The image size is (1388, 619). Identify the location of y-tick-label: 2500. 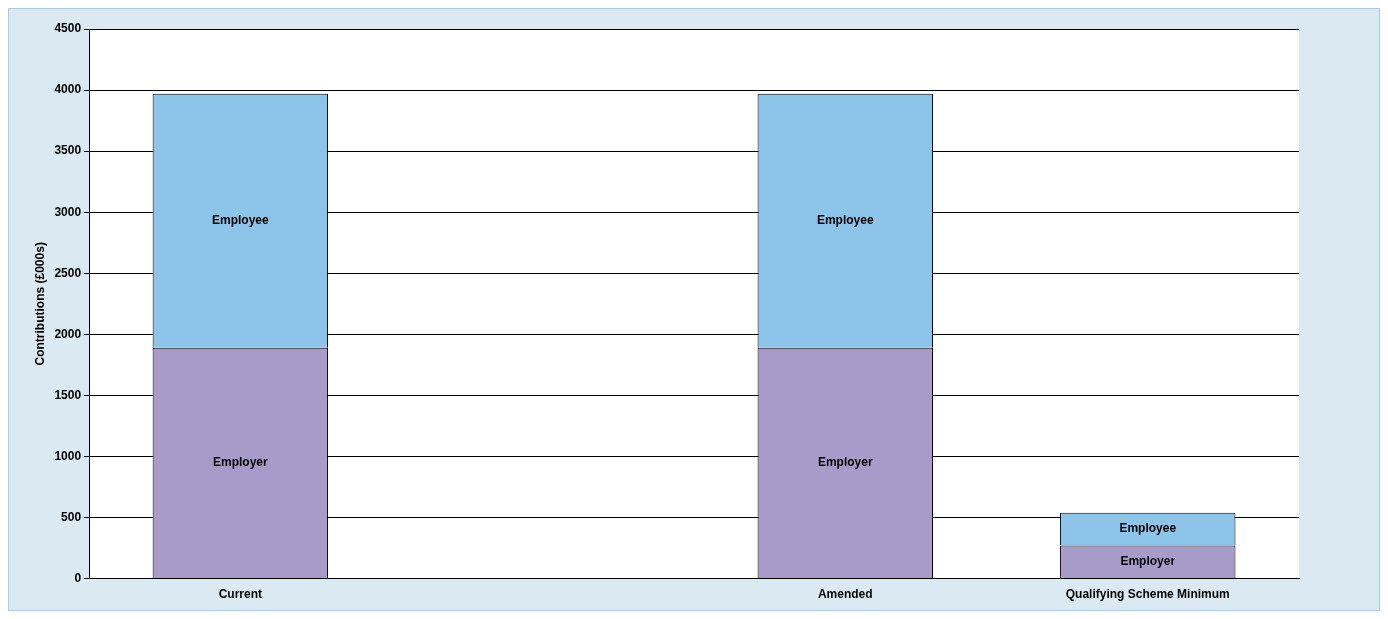
(68, 272).